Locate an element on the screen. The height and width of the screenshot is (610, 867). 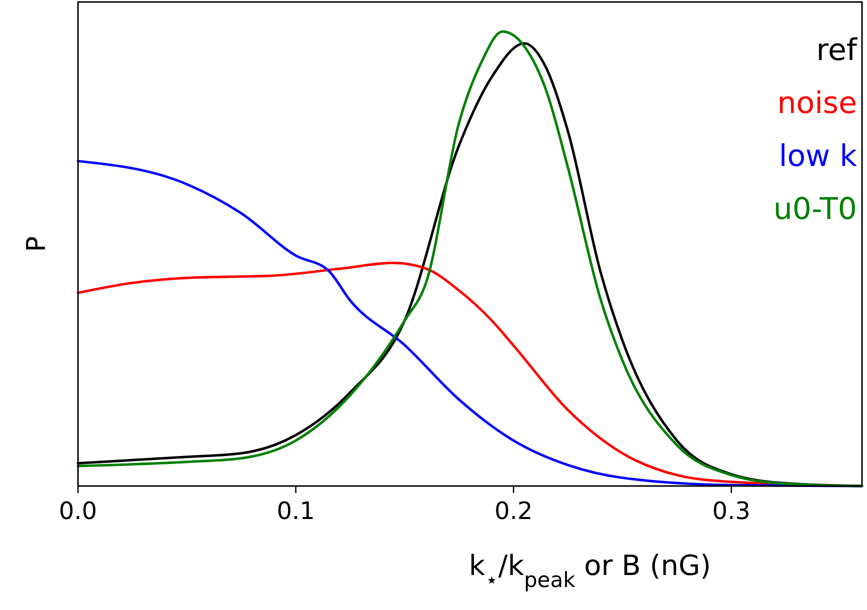
y-axis-title: P is located at coordinates (37, 244).